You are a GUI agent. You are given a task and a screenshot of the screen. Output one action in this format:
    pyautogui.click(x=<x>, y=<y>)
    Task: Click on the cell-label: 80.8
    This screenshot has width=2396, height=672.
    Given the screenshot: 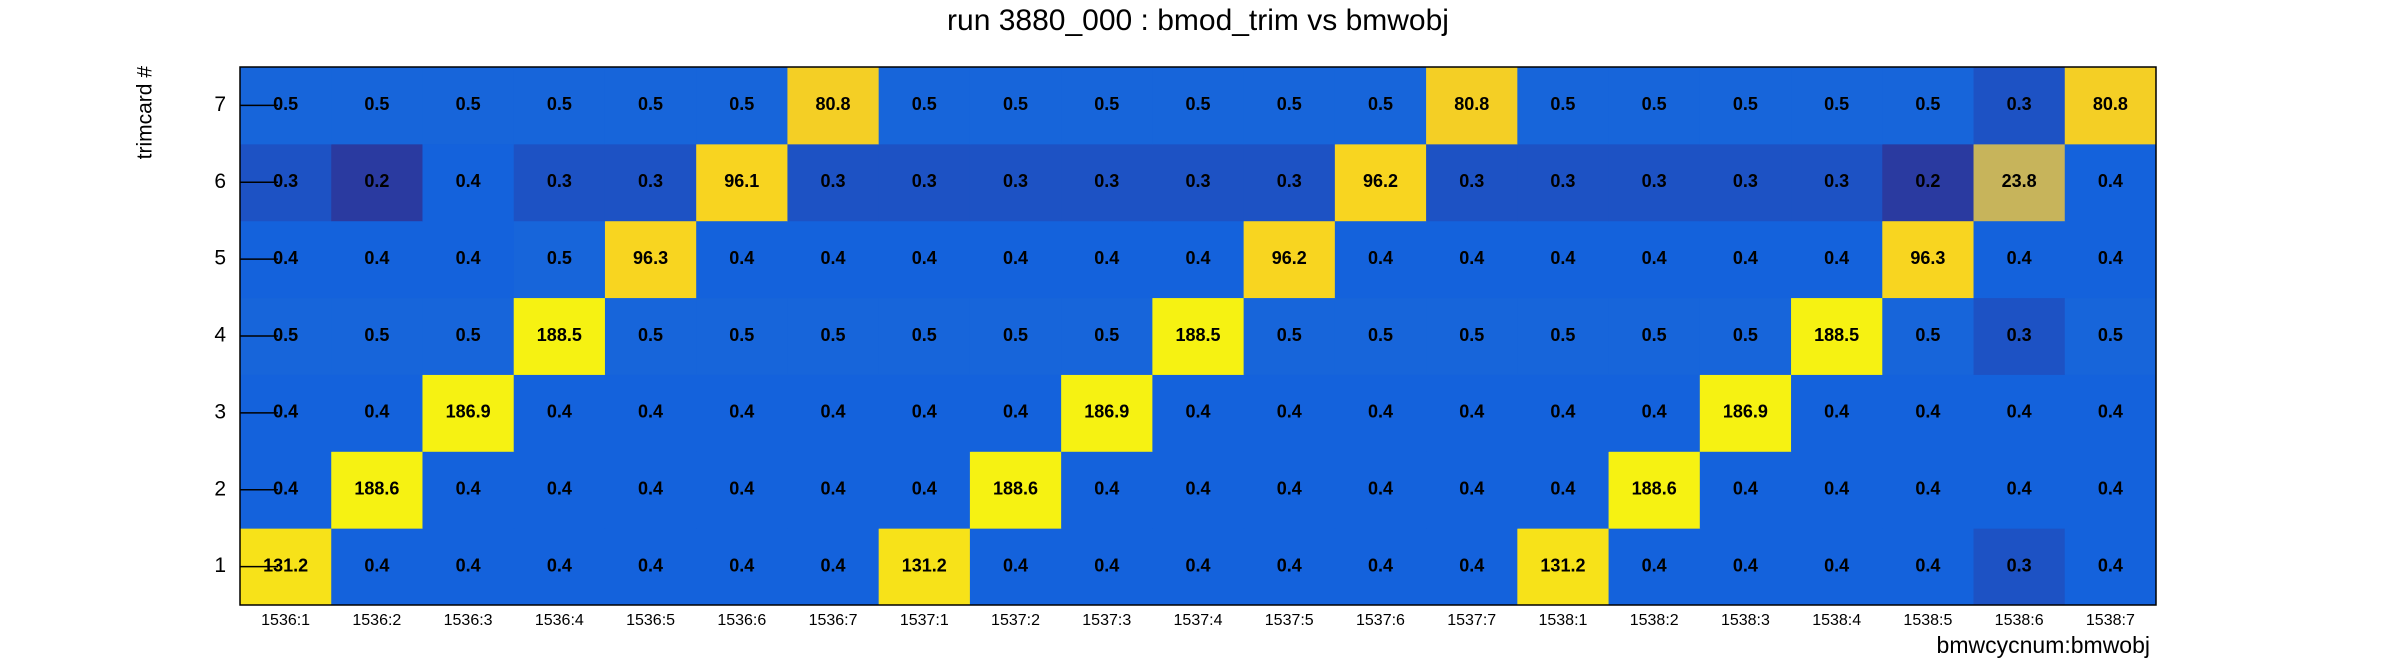 What is the action you would take?
    pyautogui.click(x=2110, y=104)
    